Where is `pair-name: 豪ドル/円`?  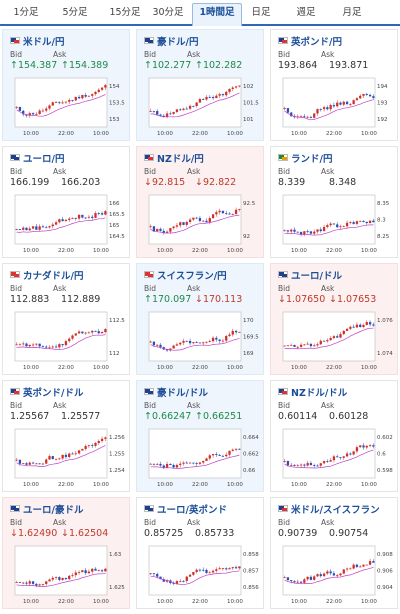
pair-name: 豪ドル/円 is located at coordinates (178, 42).